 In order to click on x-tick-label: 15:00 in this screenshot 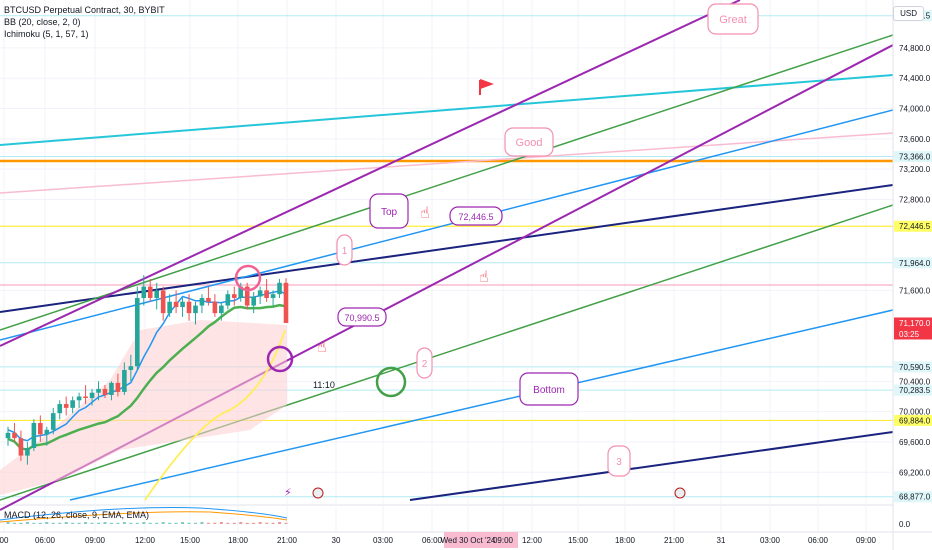, I will do `click(190, 540)`.